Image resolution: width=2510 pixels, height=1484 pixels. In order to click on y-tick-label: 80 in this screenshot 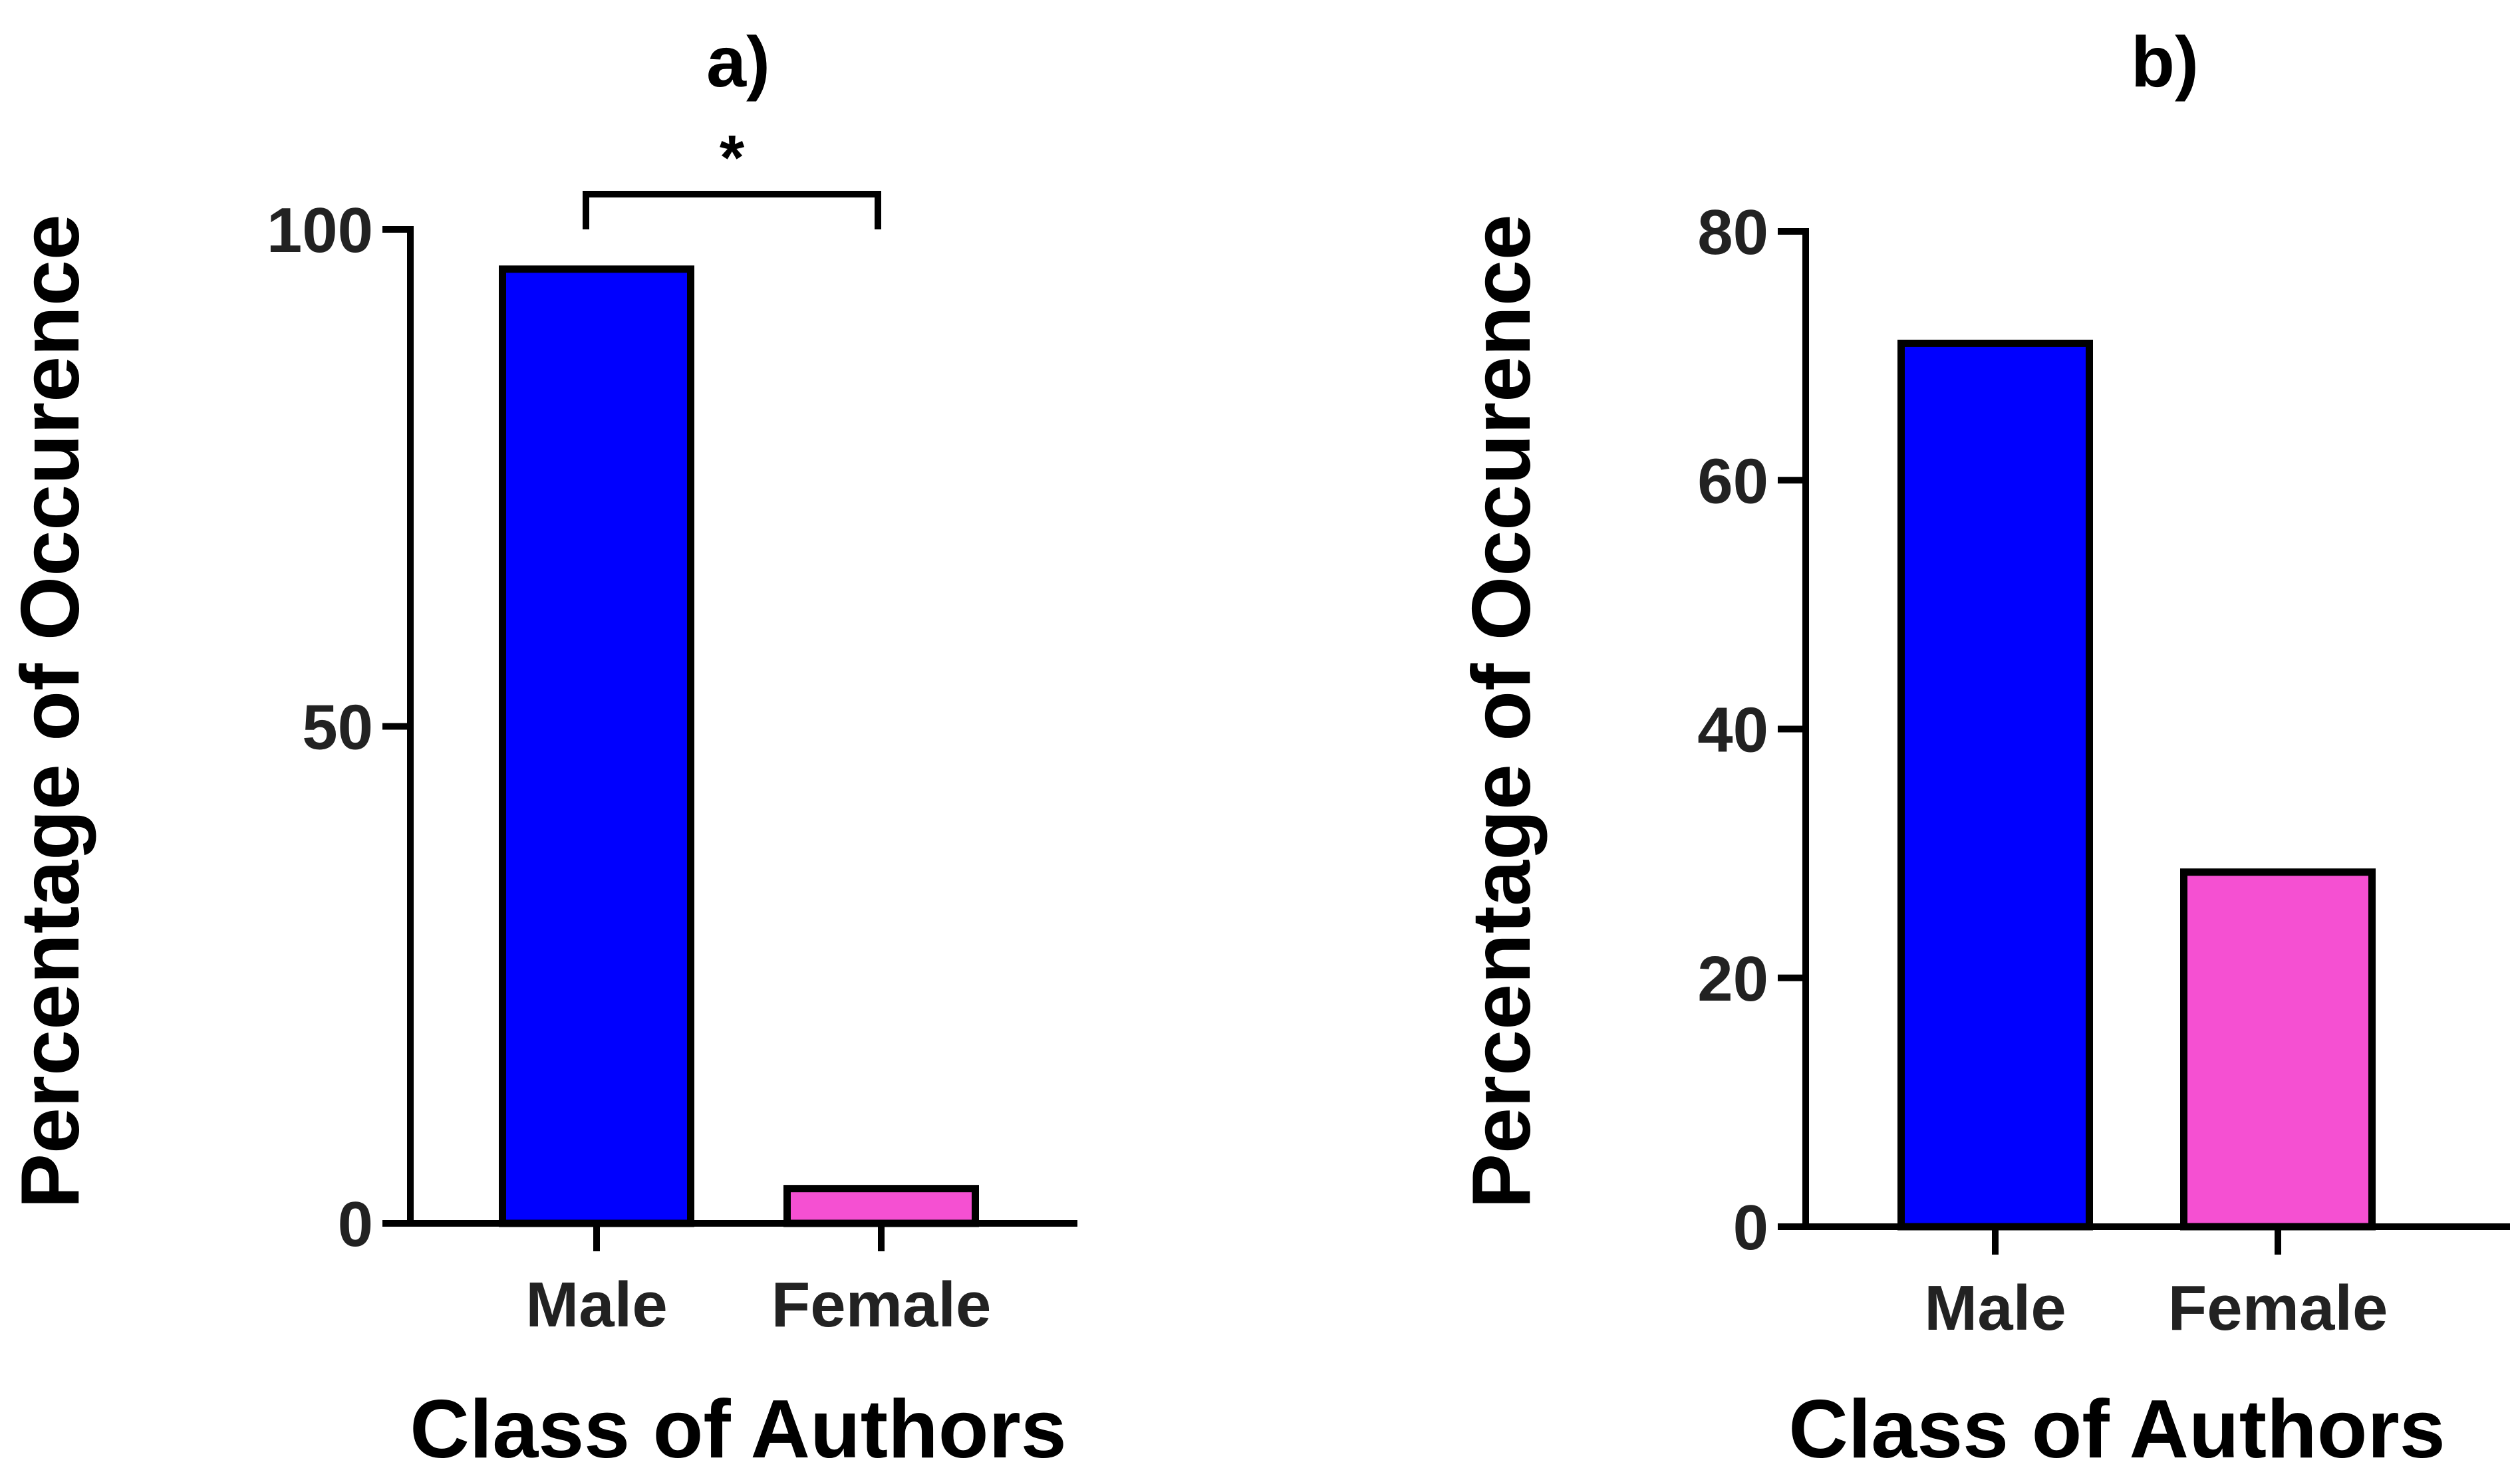, I will do `click(1732, 232)`.